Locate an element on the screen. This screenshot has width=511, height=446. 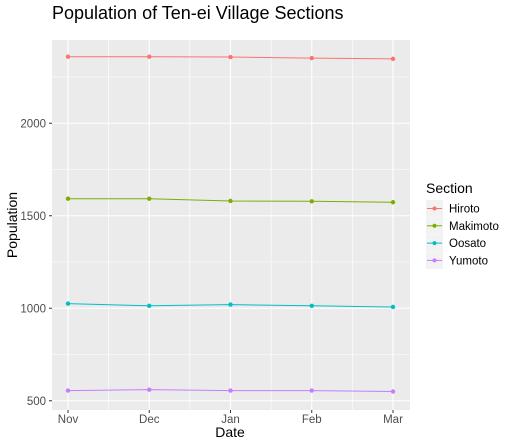
series-makimoto is located at coordinates (230, 200).